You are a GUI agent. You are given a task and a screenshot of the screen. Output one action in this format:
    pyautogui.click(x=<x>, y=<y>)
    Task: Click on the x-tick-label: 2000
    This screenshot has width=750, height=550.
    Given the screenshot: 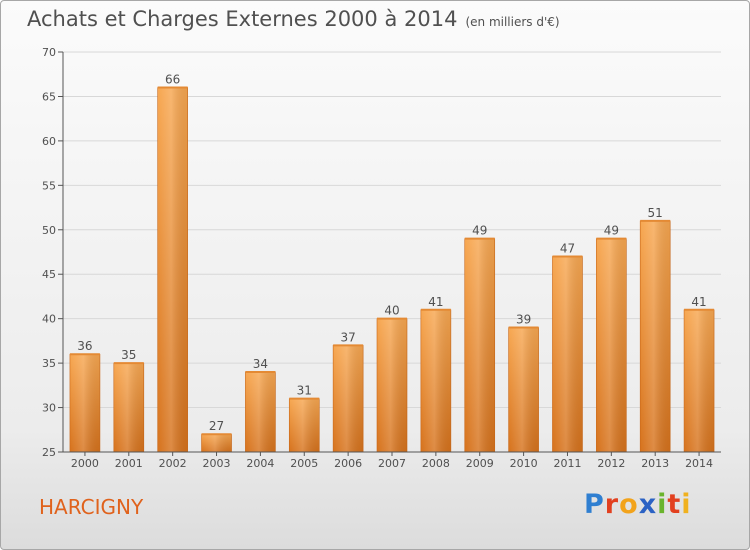 What is the action you would take?
    pyautogui.click(x=85, y=463)
    